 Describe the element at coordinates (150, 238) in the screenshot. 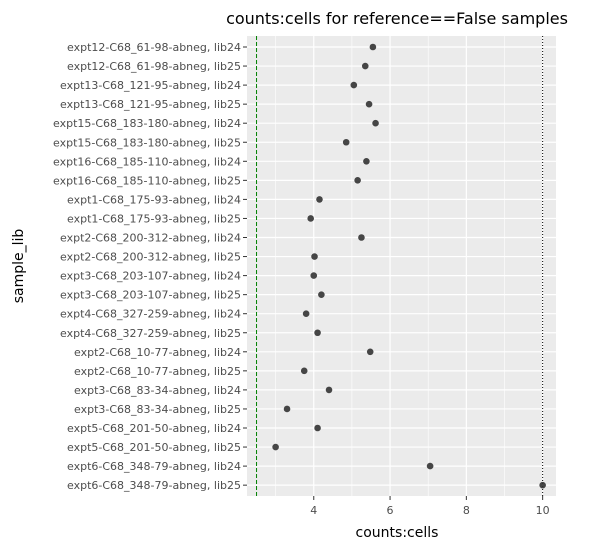

I see `y-tick-label: expt2-C68_200-312-abneg, lib24` at that location.